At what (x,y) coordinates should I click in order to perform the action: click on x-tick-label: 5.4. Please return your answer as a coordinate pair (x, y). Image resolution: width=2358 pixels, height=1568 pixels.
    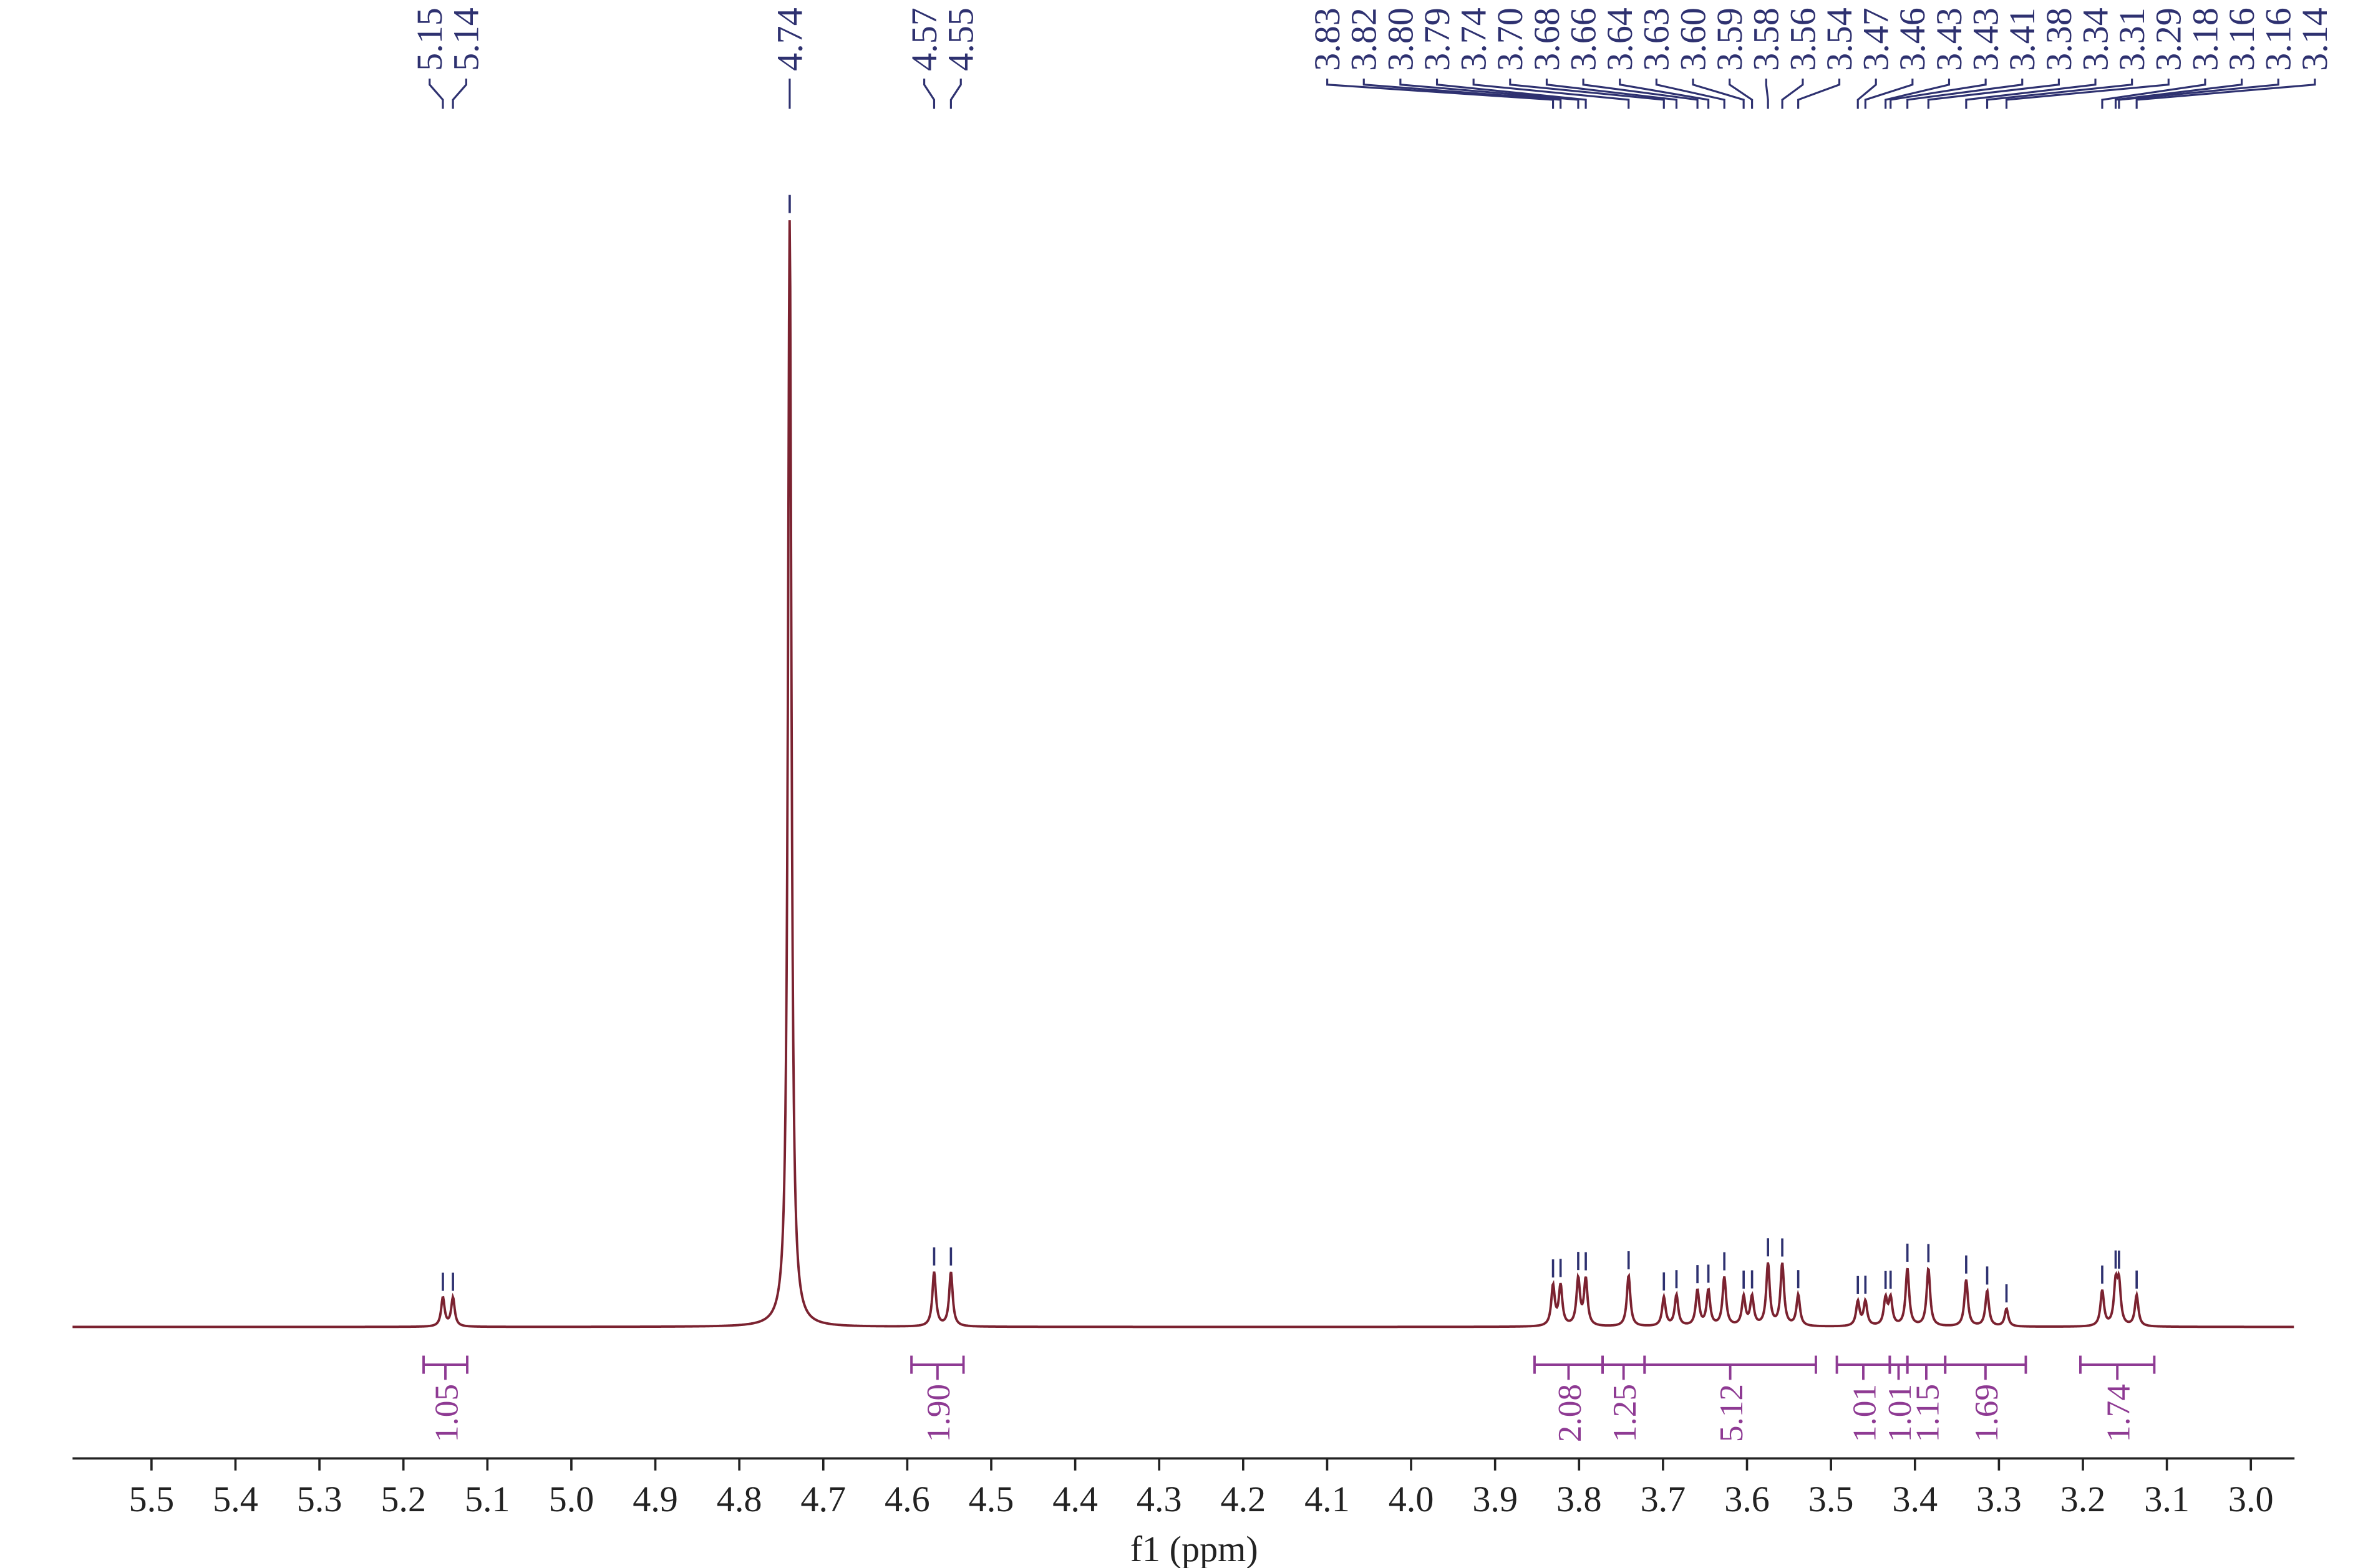
    Looking at the image, I should click on (235, 1499).